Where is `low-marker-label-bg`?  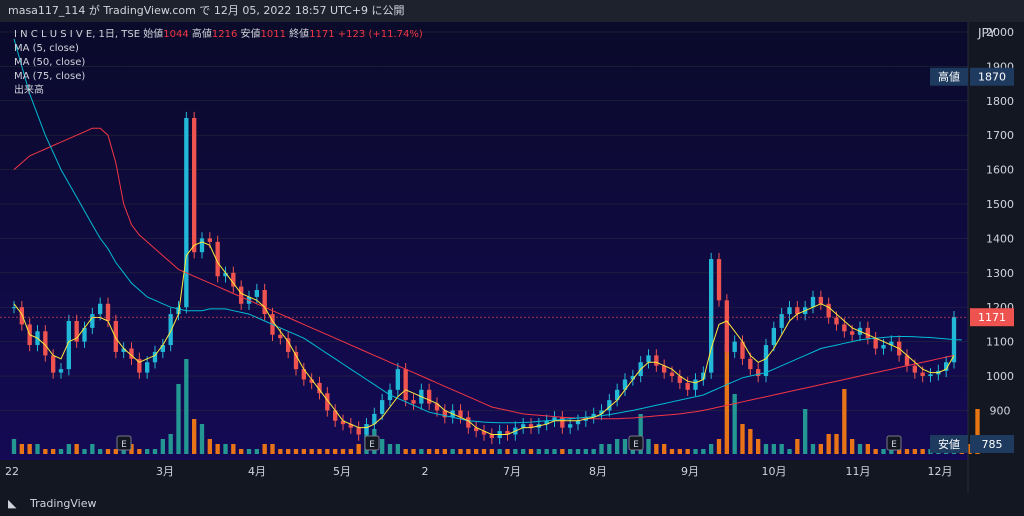 low-marker-label-bg is located at coordinates (949, 444).